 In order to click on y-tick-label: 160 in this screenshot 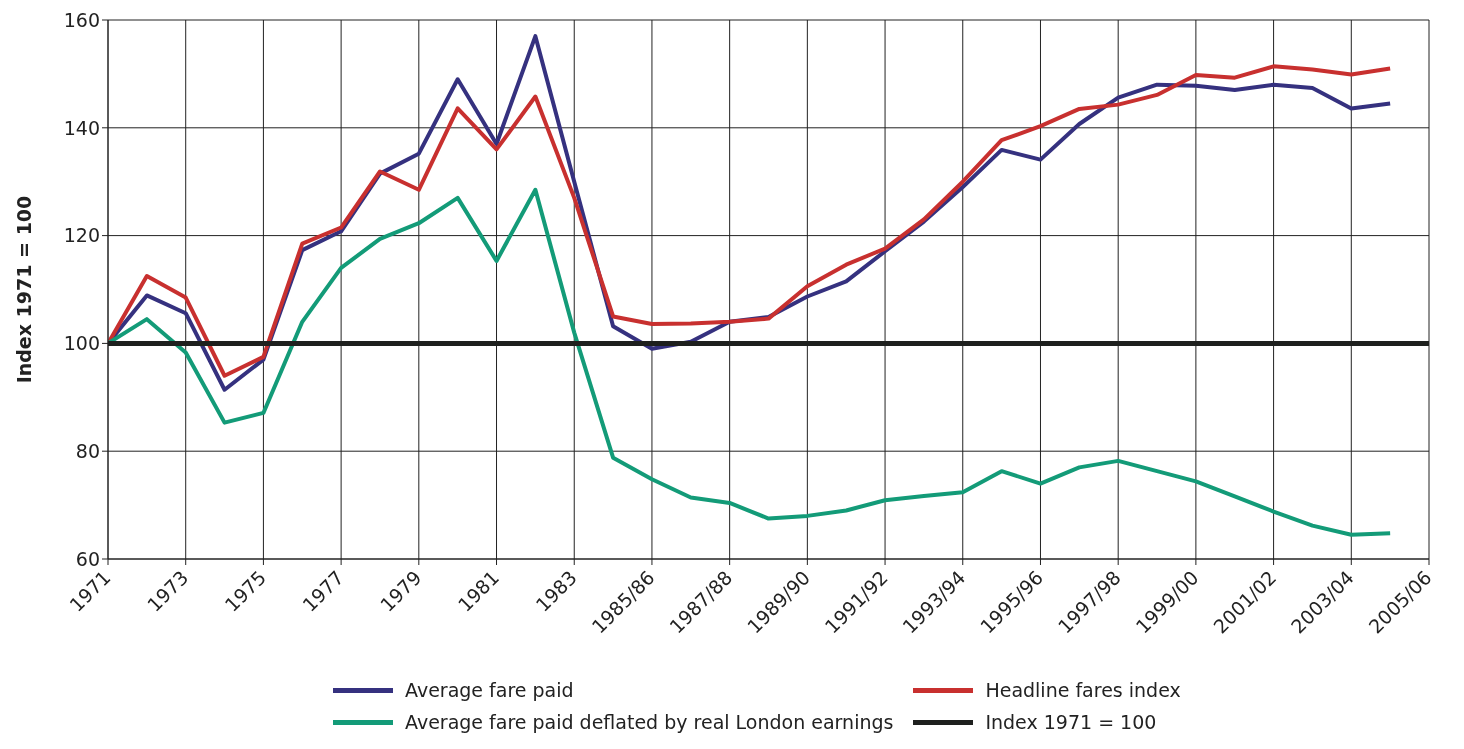, I will do `click(81, 19)`.